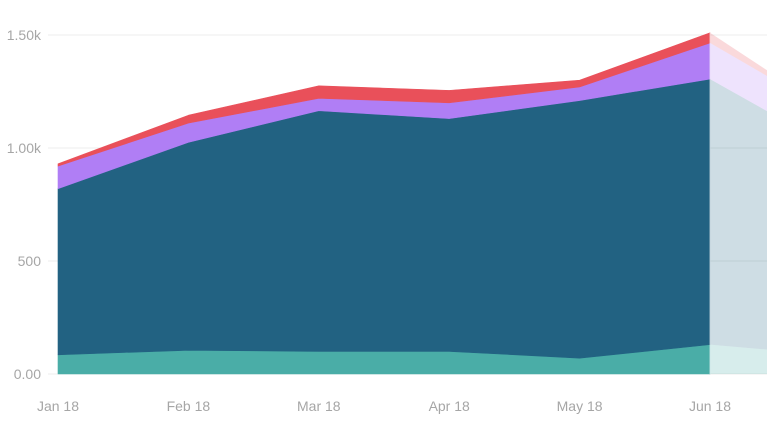  Describe the element at coordinates (24, 204) in the screenshot. I see `y-axis-tick-labels: 0.00 500 1.00k 1.50k` at that location.